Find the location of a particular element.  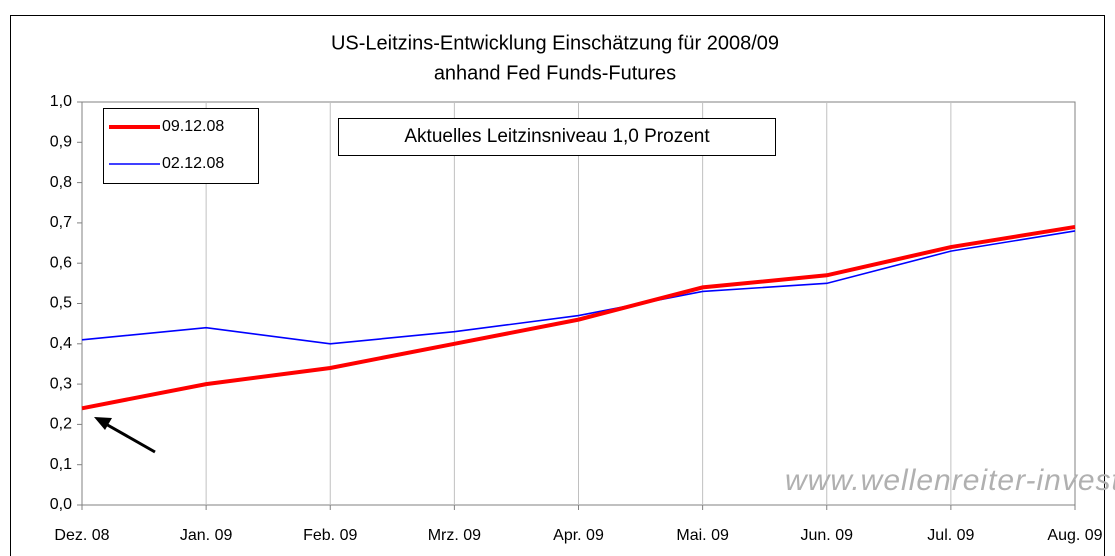

annotation: Aktuelles Leitzinsniveau 1,0 Prozent is located at coordinates (557, 136).